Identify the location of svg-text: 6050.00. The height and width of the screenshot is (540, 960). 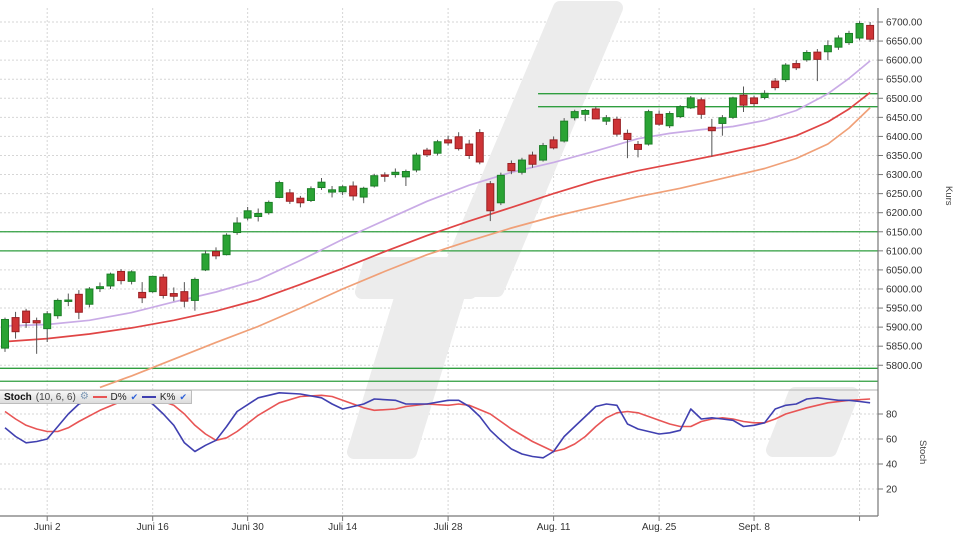
(904, 270).